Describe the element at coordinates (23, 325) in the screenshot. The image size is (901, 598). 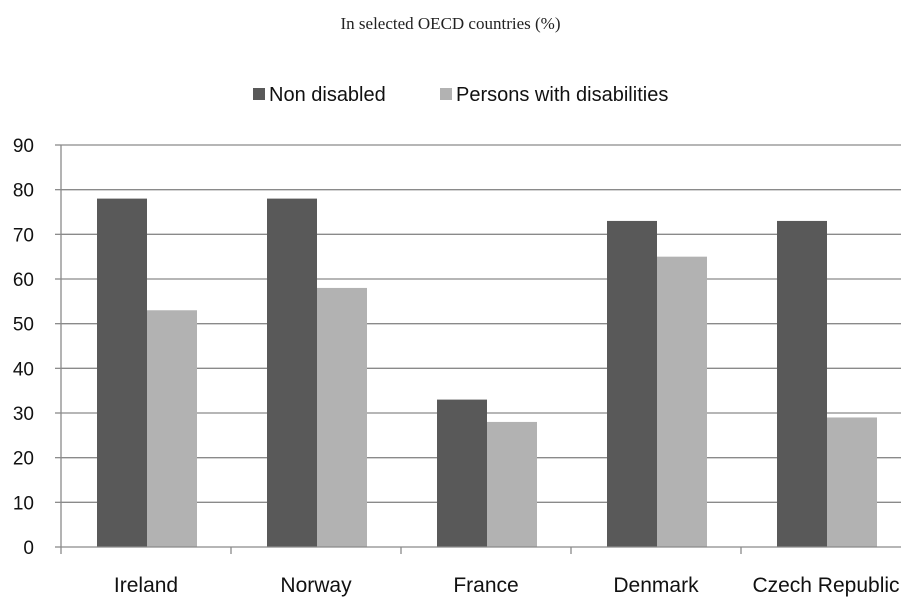
I see `y-tick-label: 50` at that location.